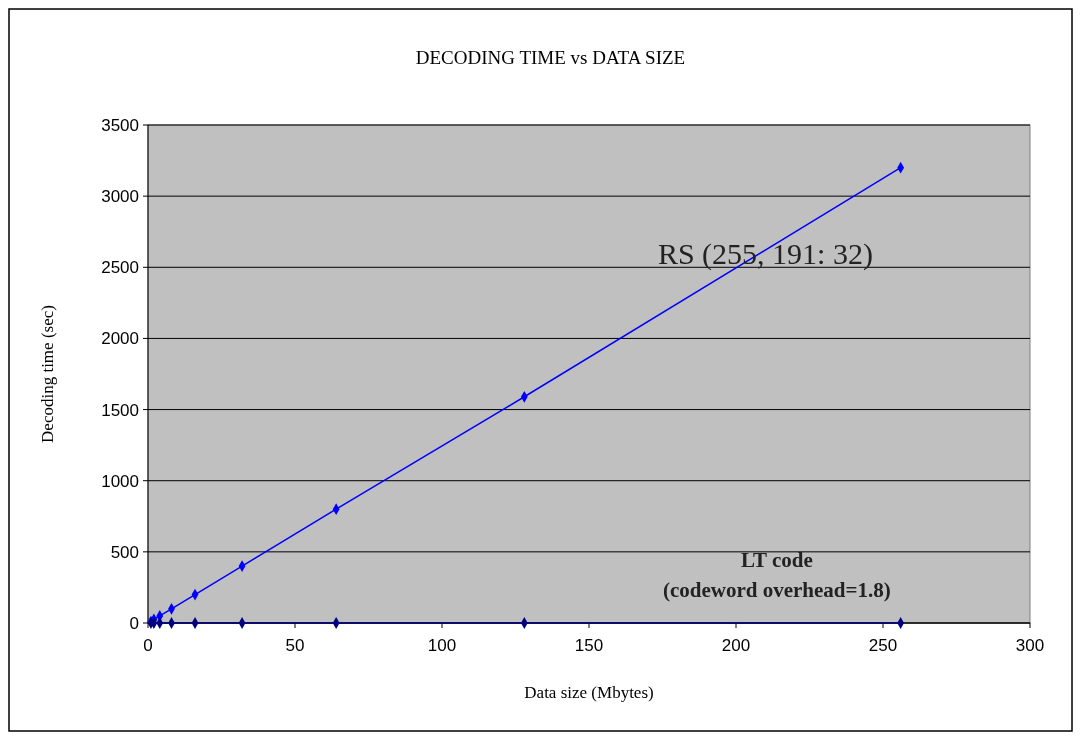  Describe the element at coordinates (120, 125) in the screenshot. I see `y-tick-label: 3500` at that location.